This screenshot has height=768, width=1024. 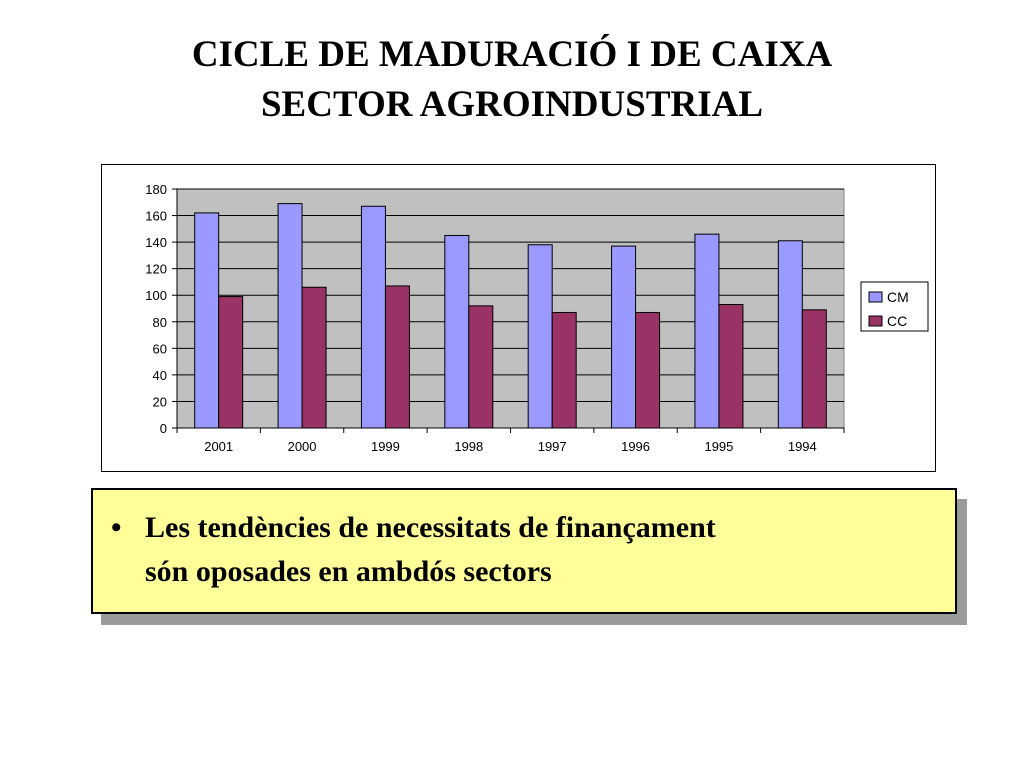 What do you see at coordinates (385, 446) in the screenshot?
I see `x-tick-label: 1999` at bounding box center [385, 446].